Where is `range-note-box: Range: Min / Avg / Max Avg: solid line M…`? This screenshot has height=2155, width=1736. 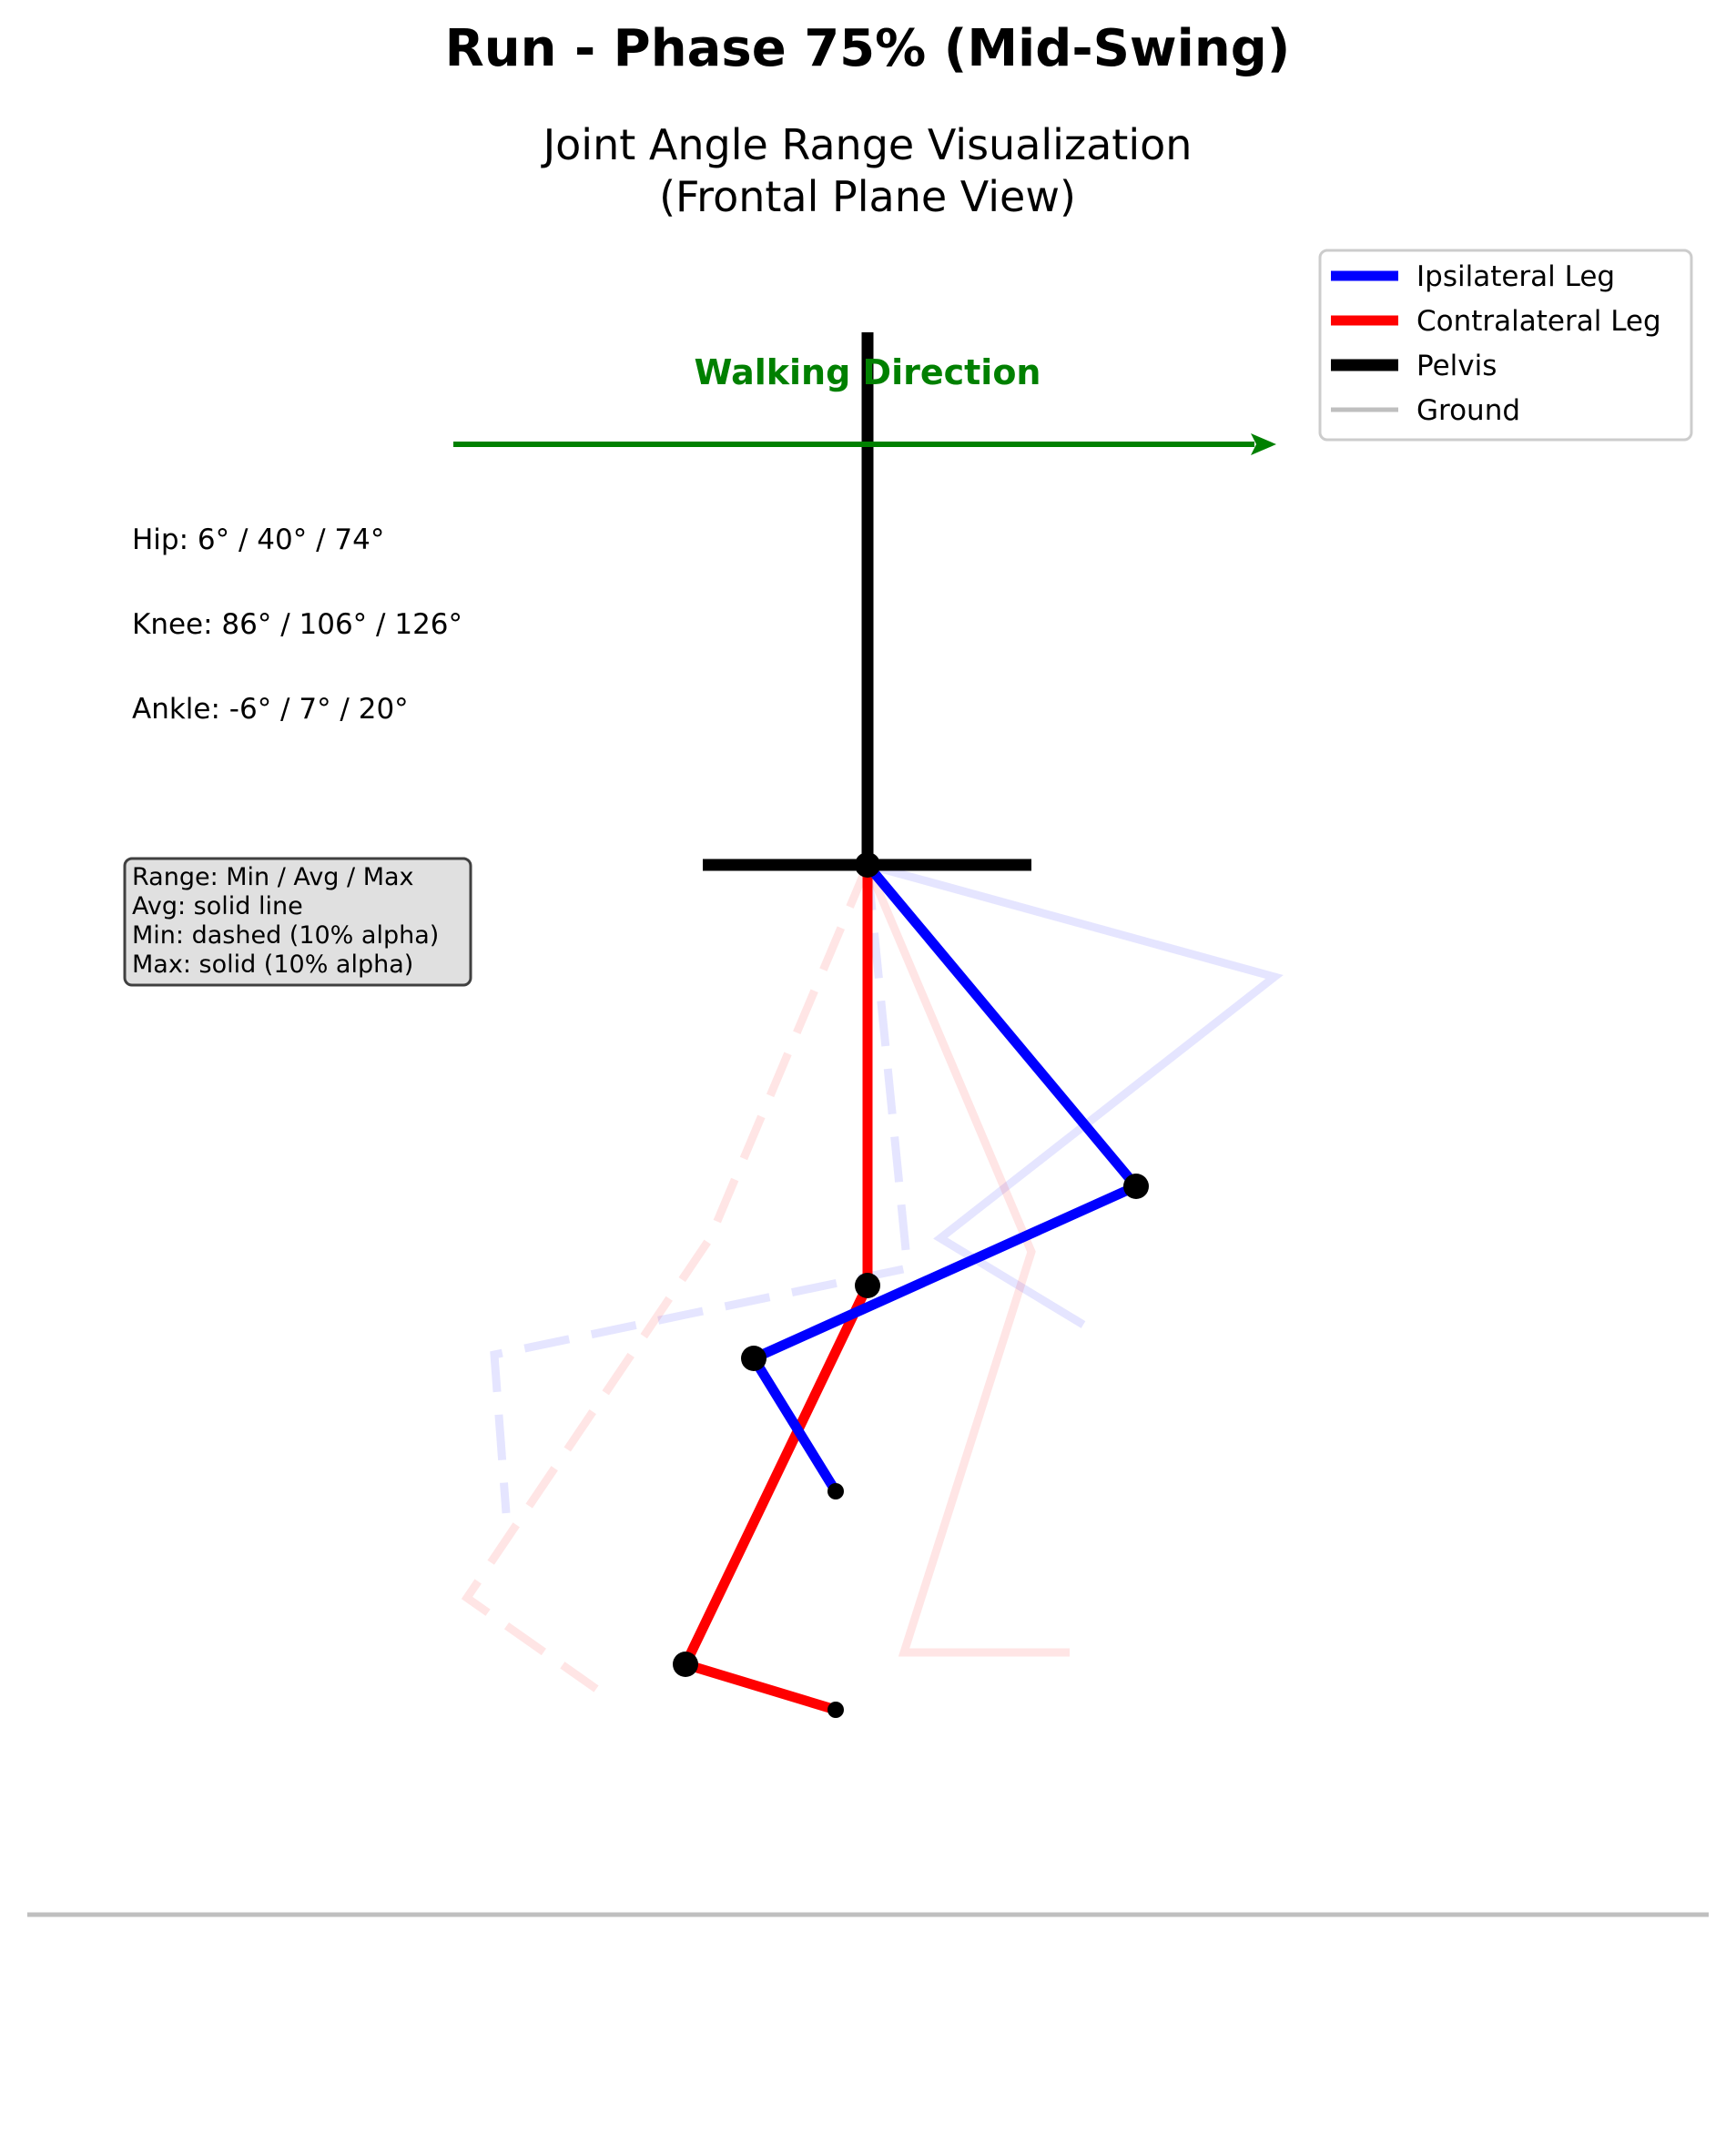
range-note-box: Range: Min / Avg / Max Avg: solid line M… is located at coordinates (297, 922).